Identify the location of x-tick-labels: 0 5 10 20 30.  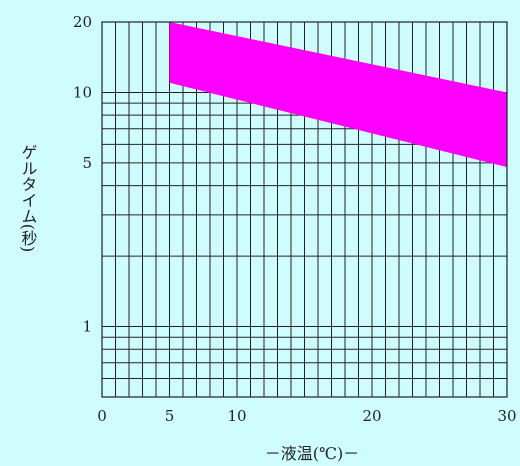
(306, 416).